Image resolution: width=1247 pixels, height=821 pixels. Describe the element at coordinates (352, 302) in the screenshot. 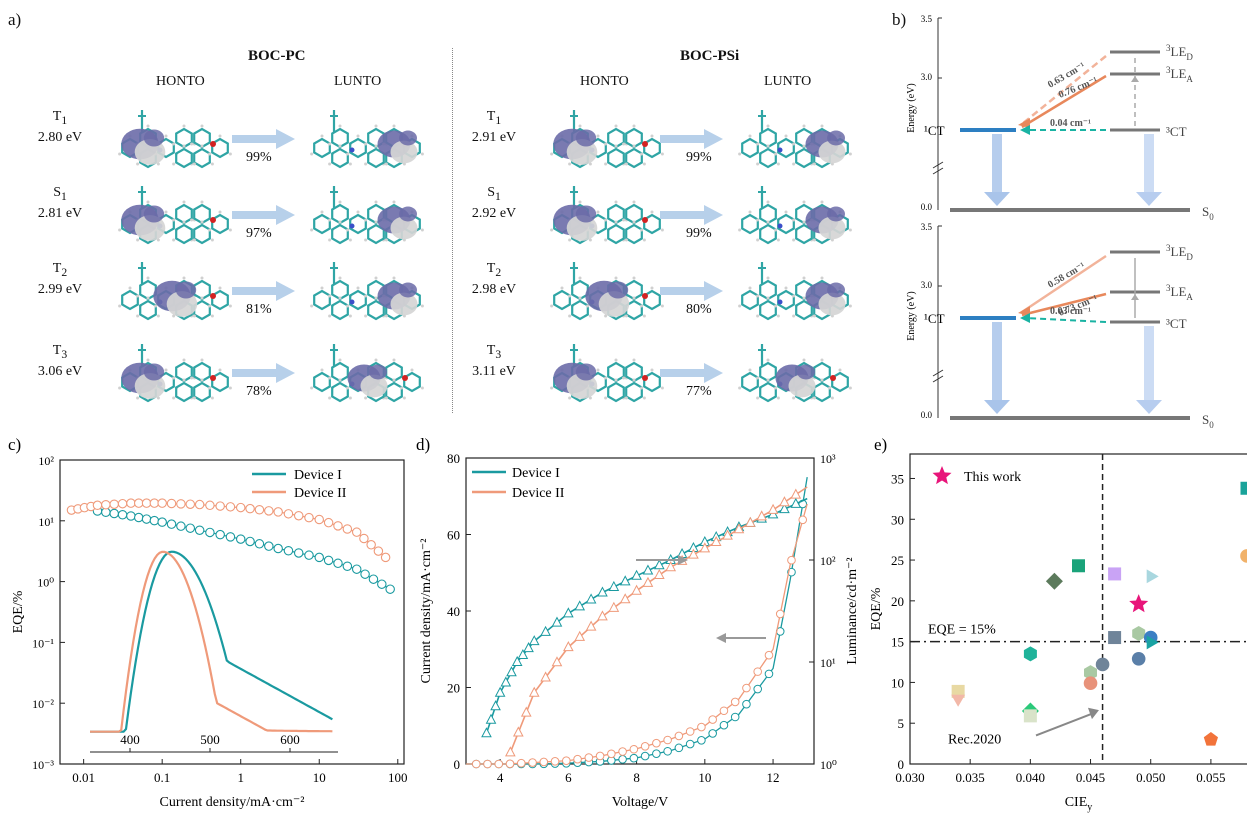

I see `molecule-nitrogen` at that location.